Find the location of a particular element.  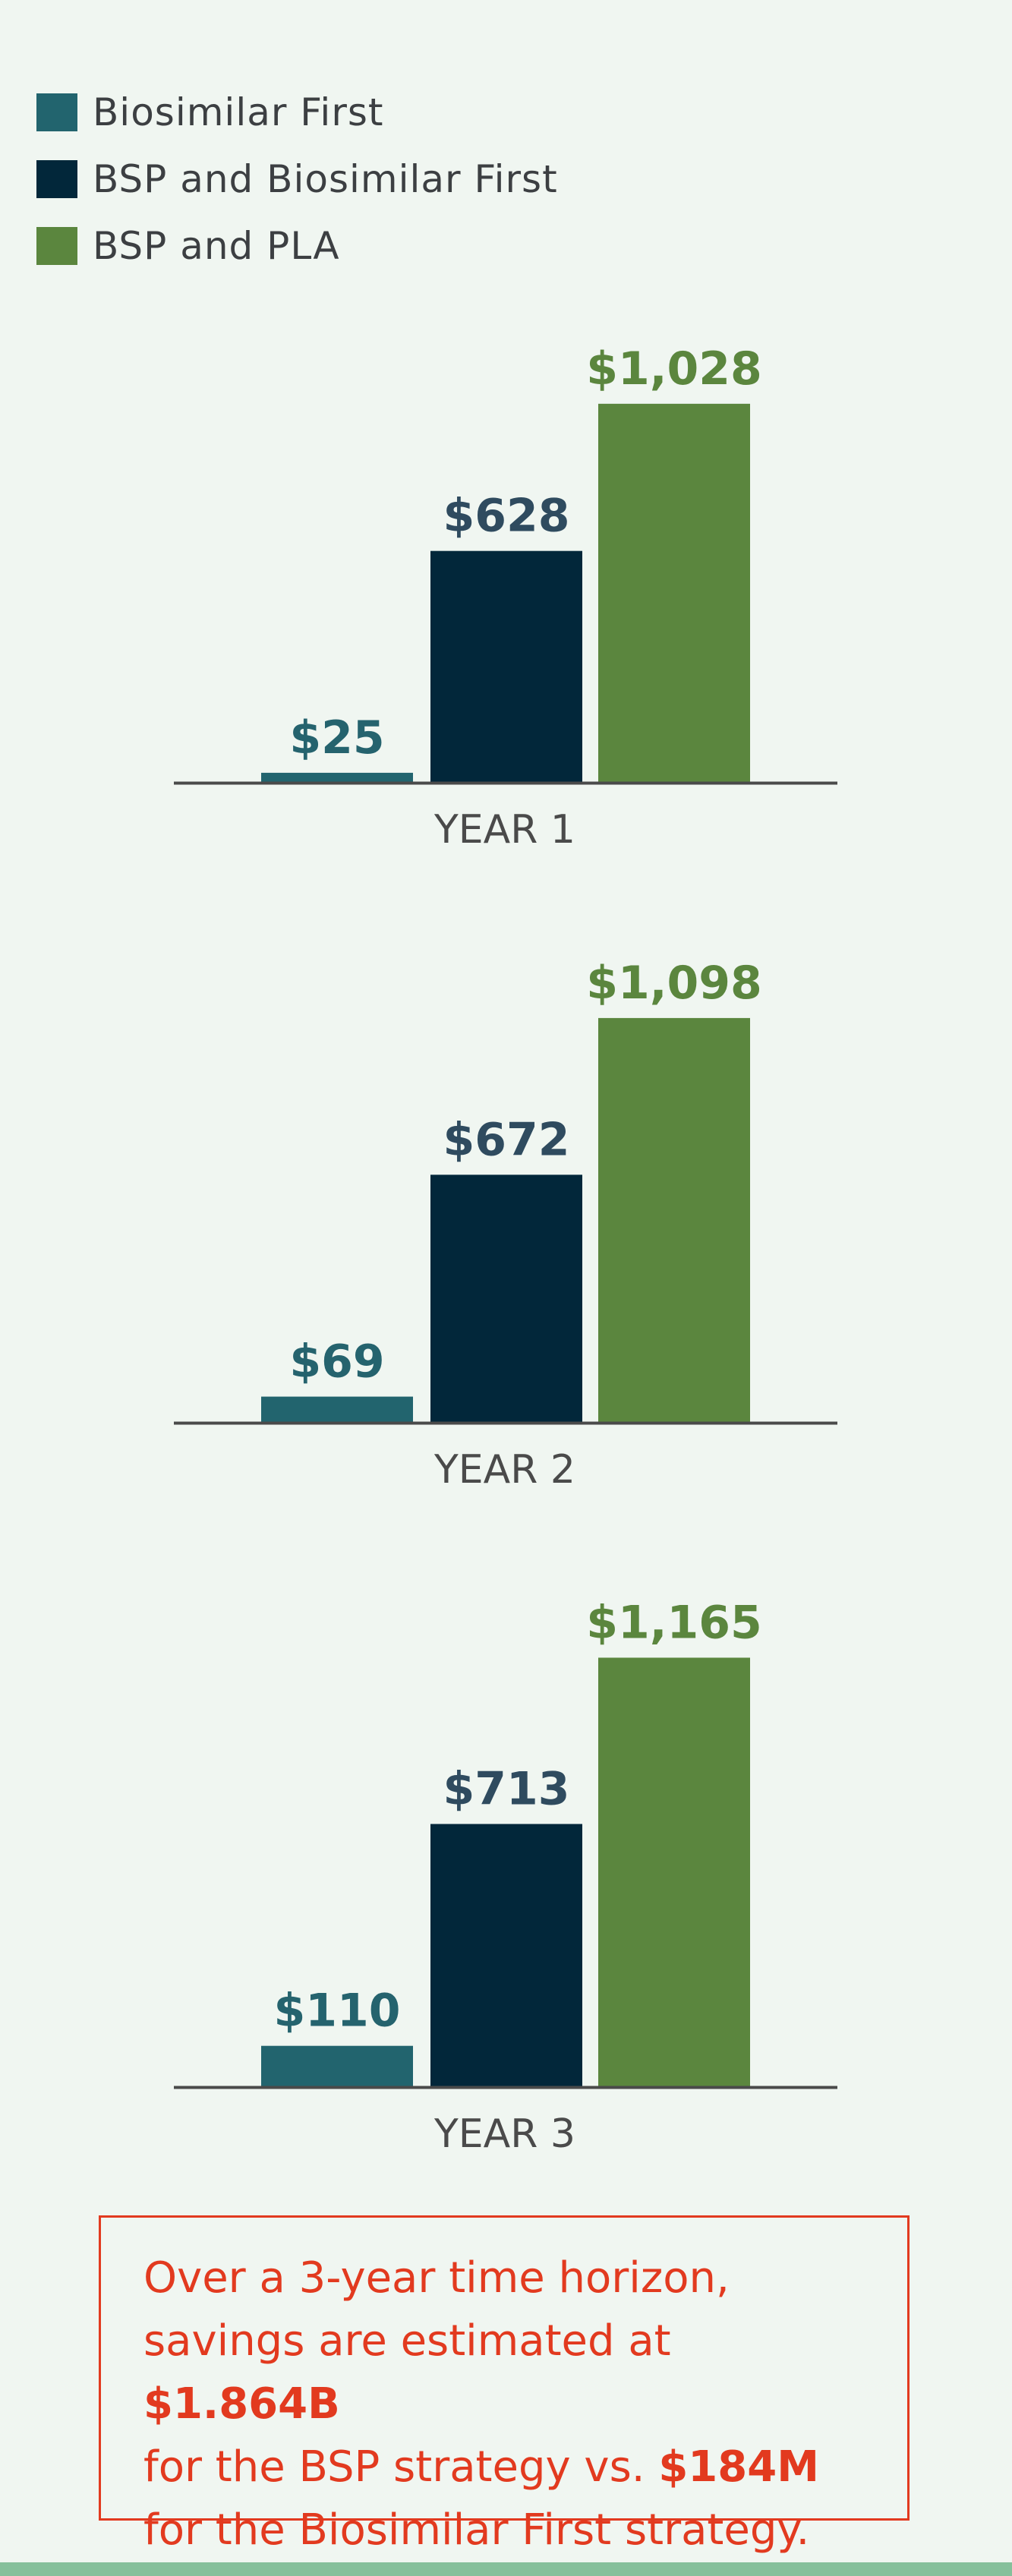

legend-label: BSP and PLA is located at coordinates (217, 246).